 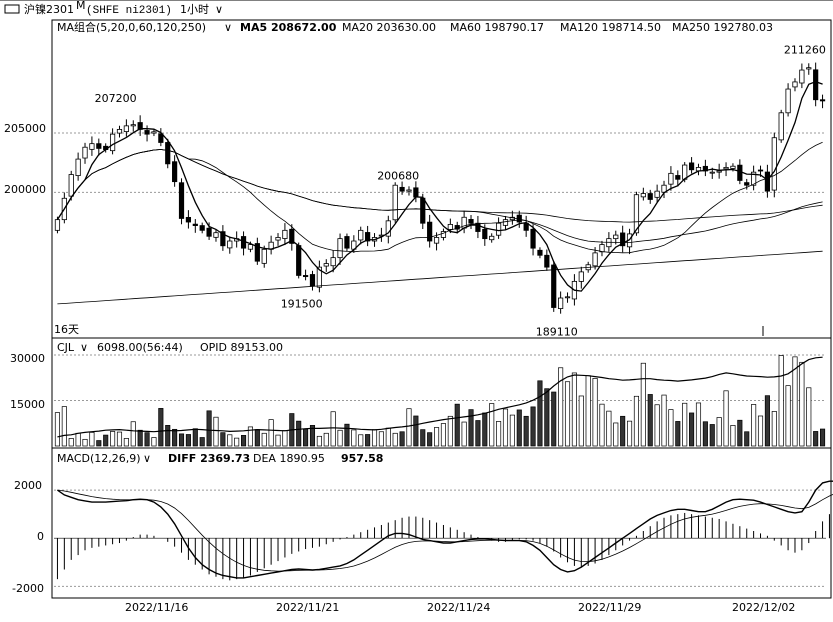 What do you see at coordinates (610, 27) in the screenshot?
I see `ma120-value: MA120 198714.50` at bounding box center [610, 27].